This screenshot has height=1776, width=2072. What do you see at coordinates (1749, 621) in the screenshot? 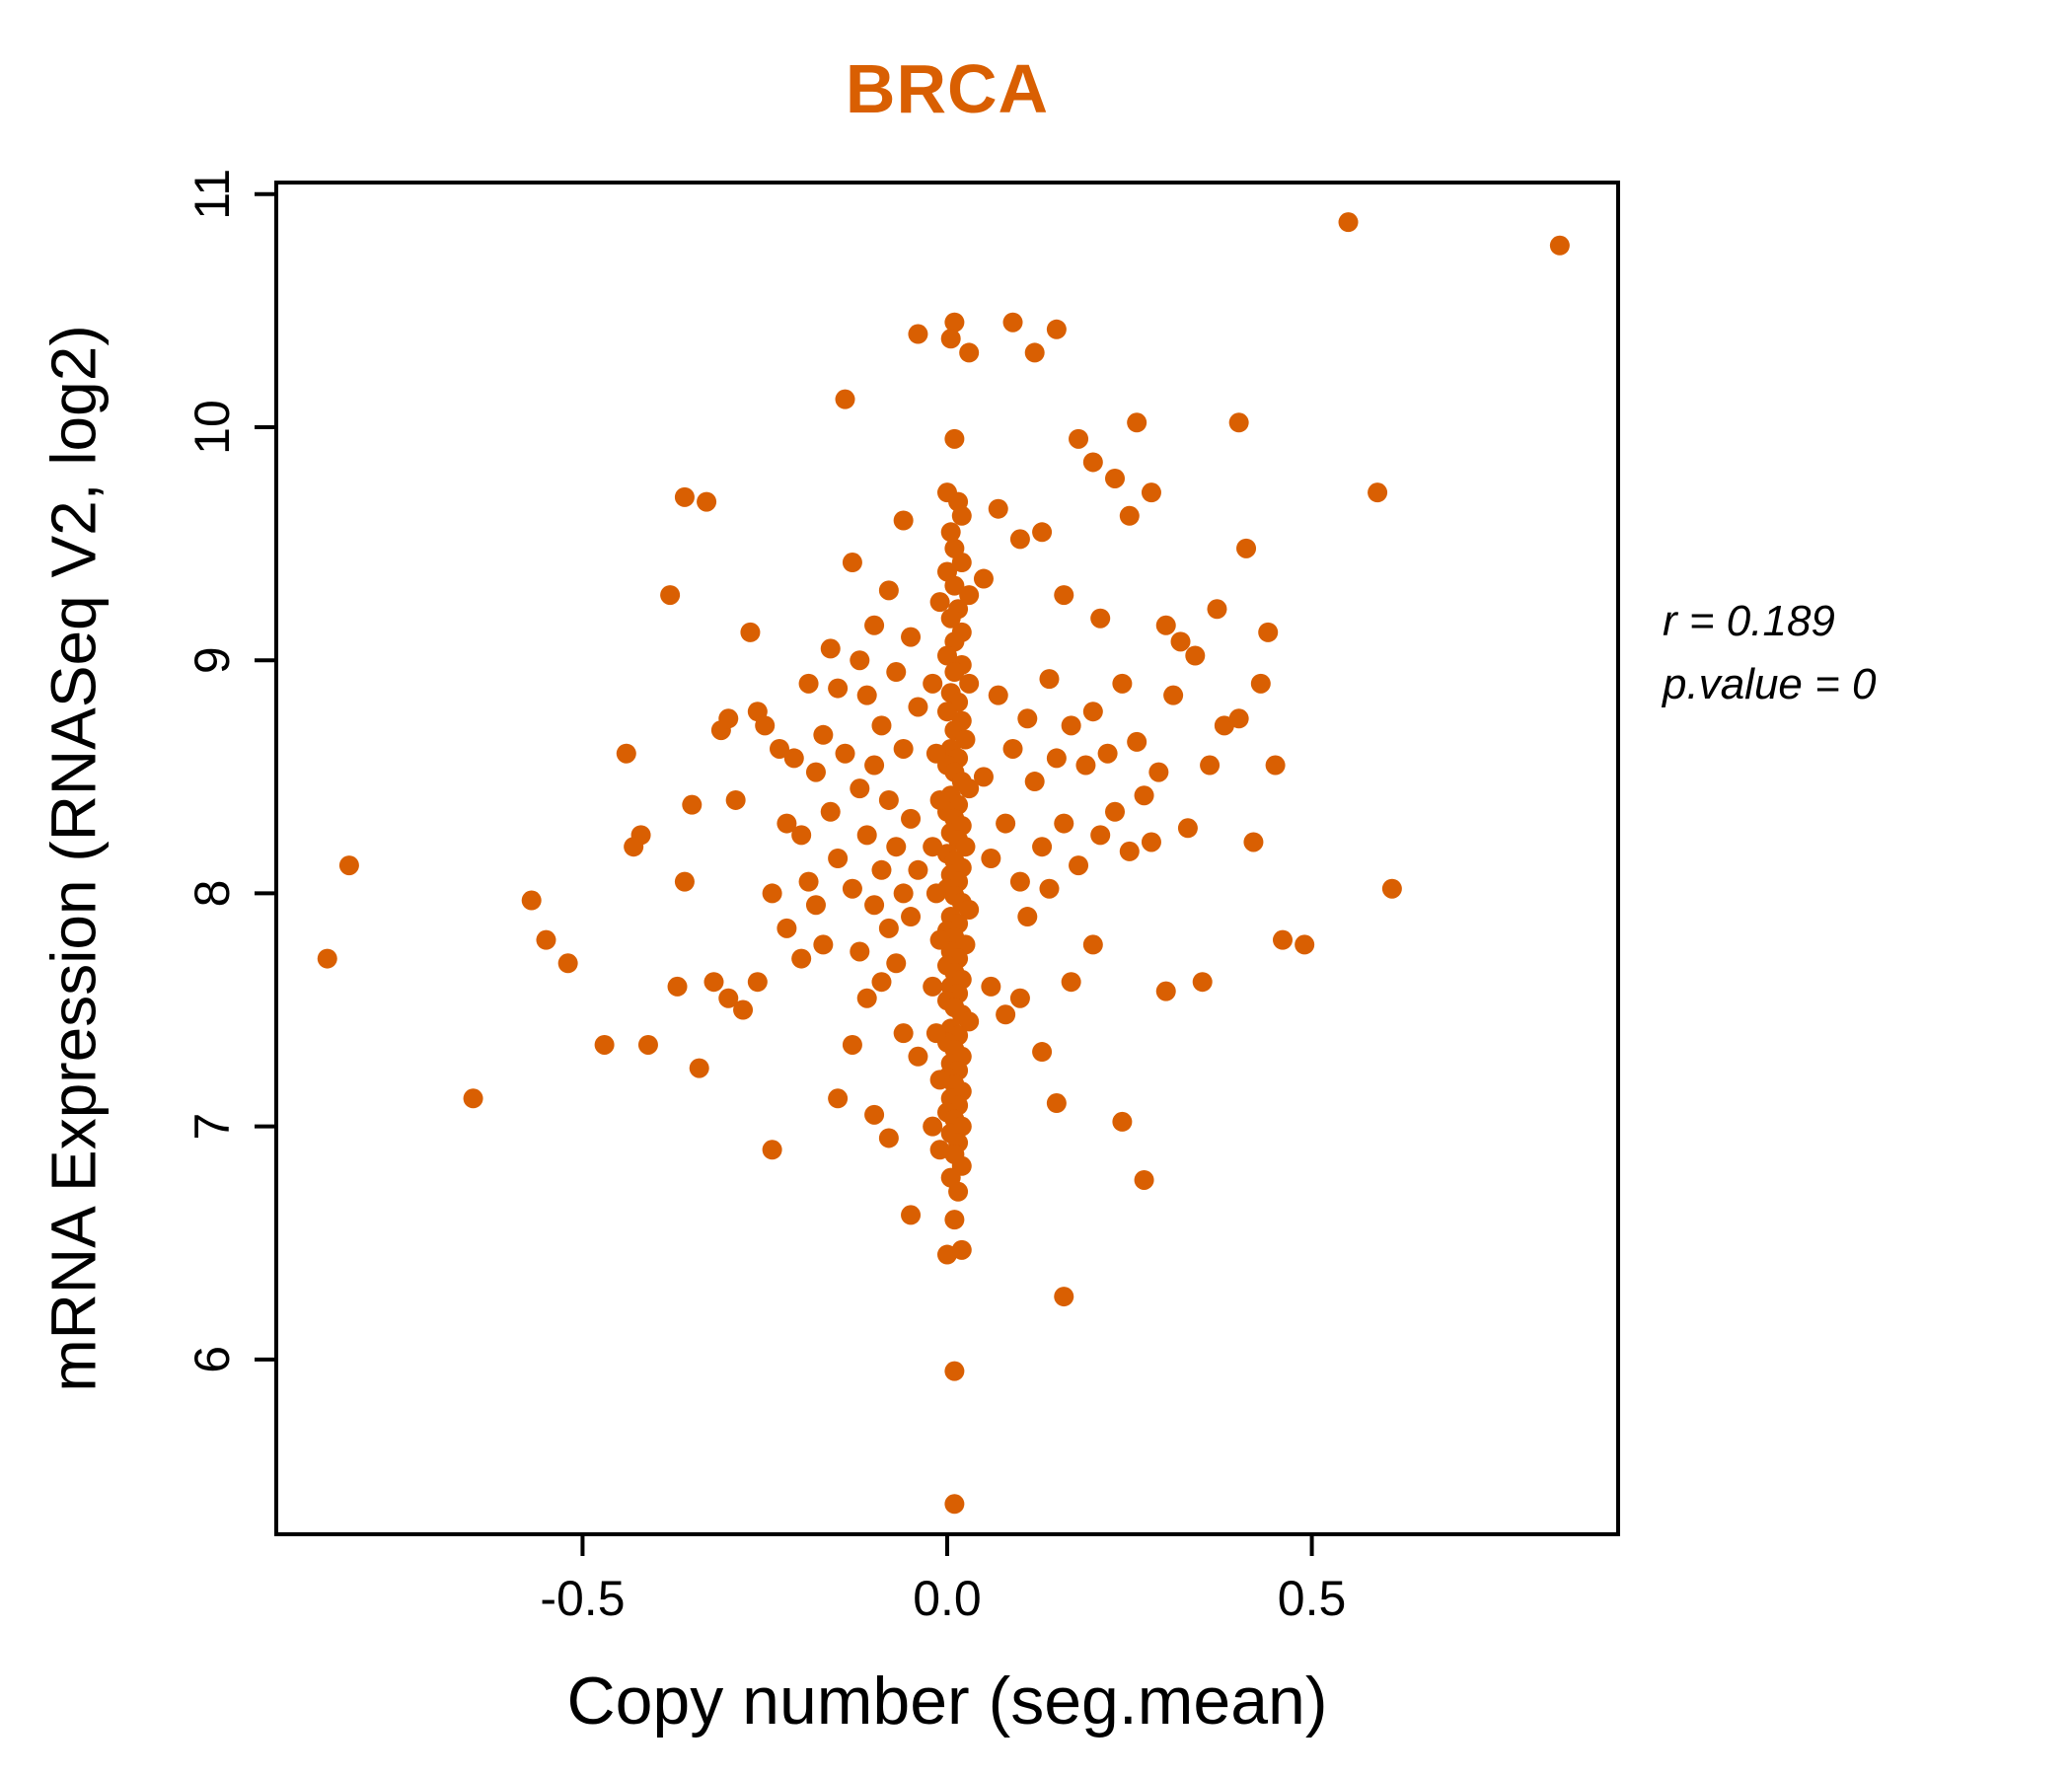
I see `r-value-text: r = 0.189` at bounding box center [1749, 621].